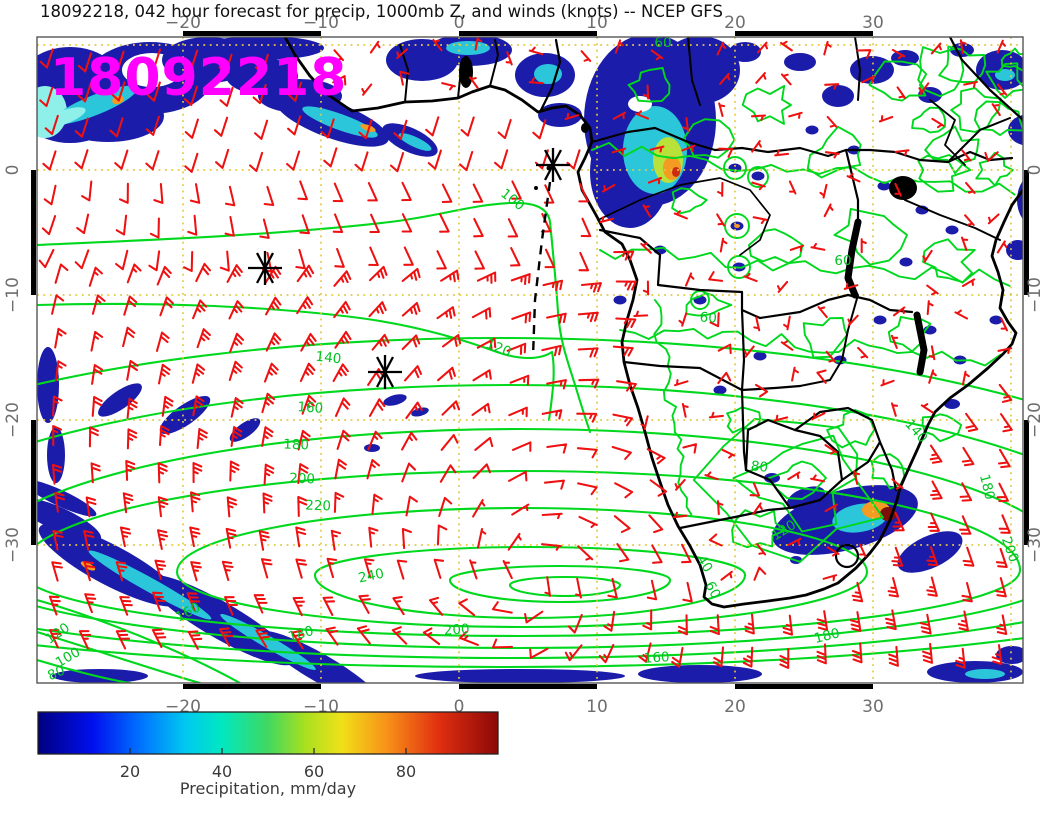 This screenshot has width=1056, height=816. What do you see at coordinates (459, 707) in the screenshot?
I see `lon-tick-bottom: 0` at bounding box center [459, 707].